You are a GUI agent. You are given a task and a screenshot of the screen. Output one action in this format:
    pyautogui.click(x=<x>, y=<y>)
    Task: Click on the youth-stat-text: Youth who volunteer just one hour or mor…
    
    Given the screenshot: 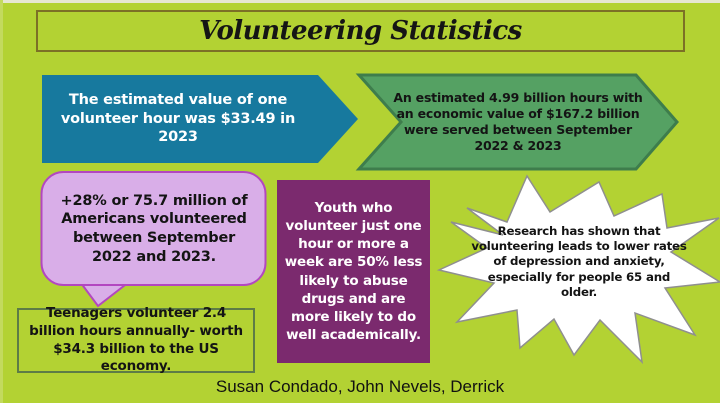 What is the action you would take?
    pyautogui.click(x=353, y=271)
    